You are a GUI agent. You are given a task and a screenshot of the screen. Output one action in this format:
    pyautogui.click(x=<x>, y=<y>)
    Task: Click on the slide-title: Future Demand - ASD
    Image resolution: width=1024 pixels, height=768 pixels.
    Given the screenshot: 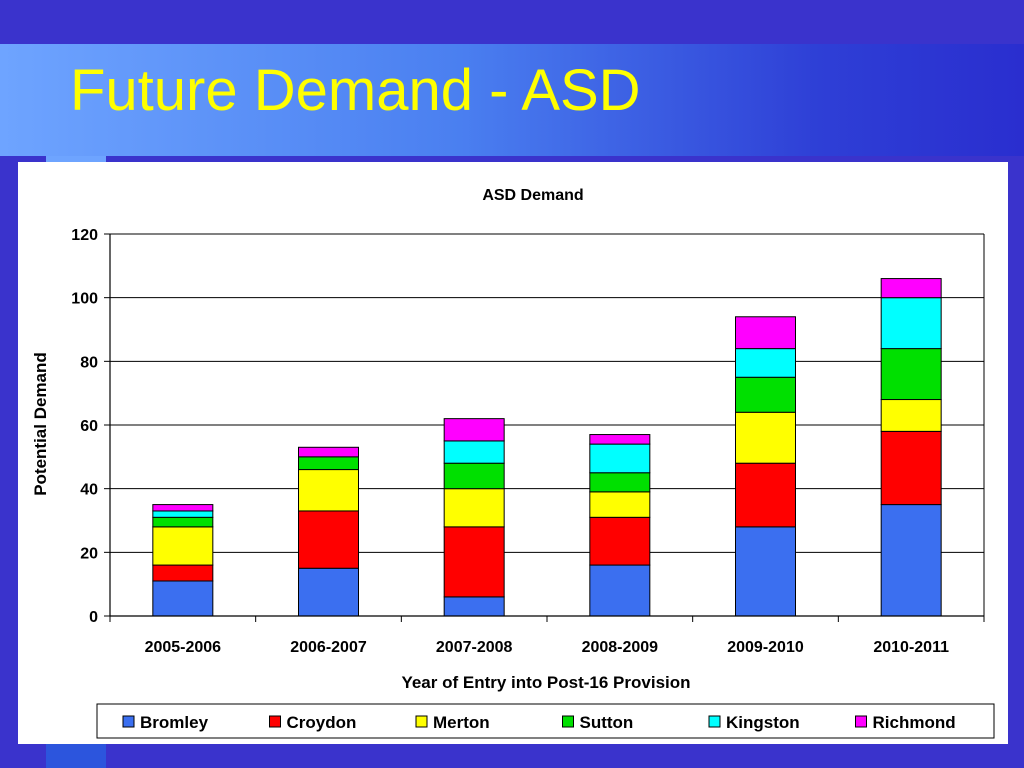 What is the action you would take?
    pyautogui.click(x=355, y=90)
    